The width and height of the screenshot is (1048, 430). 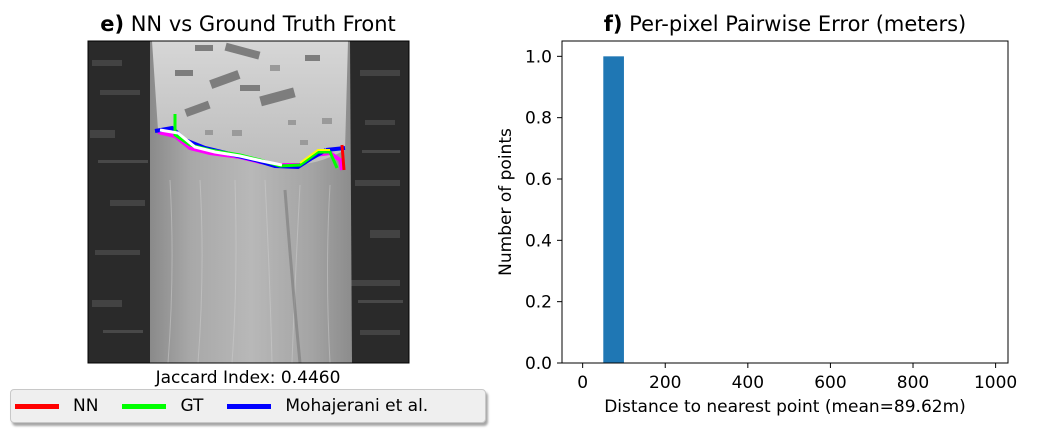 What do you see at coordinates (613, 24) in the screenshot?
I see `panel-f-title-prefix: f)` at bounding box center [613, 24].